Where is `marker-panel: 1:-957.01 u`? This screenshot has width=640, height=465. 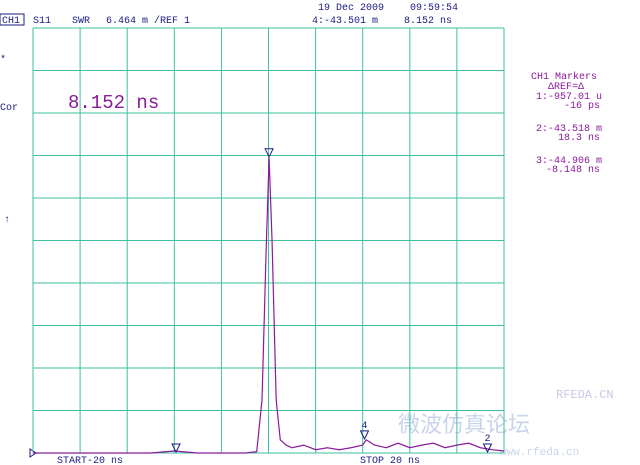
marker-panel: 1:-957.01 u is located at coordinates (569, 97).